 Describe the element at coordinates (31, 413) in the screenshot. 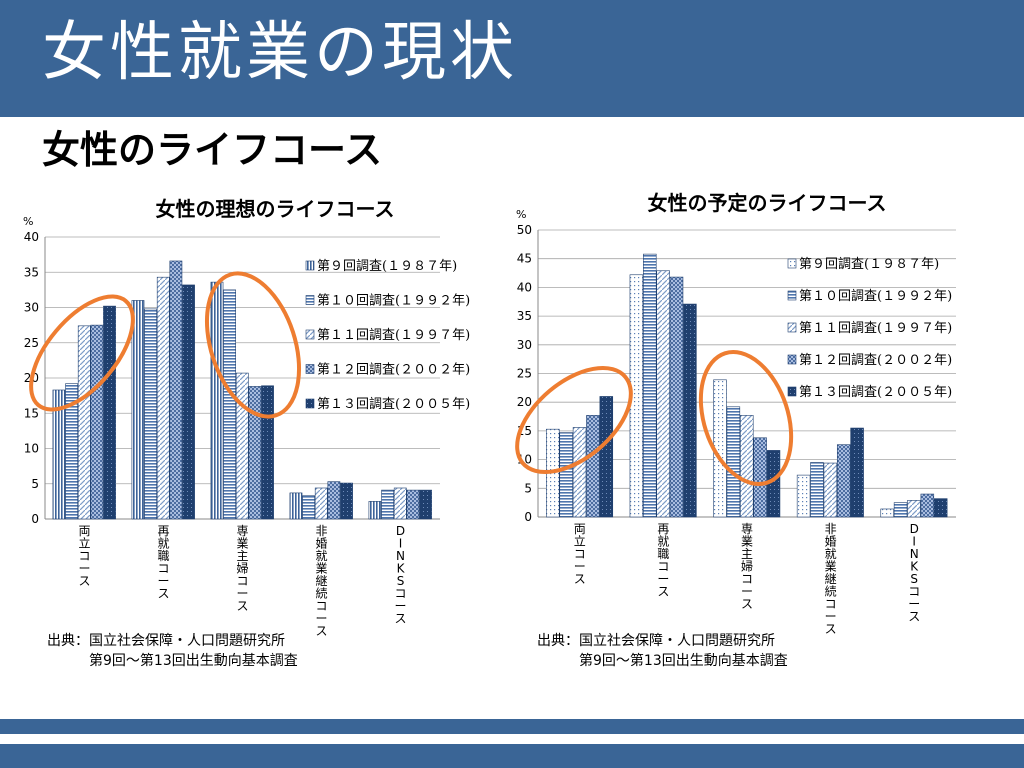

I see `y-tick-label: 15` at that location.